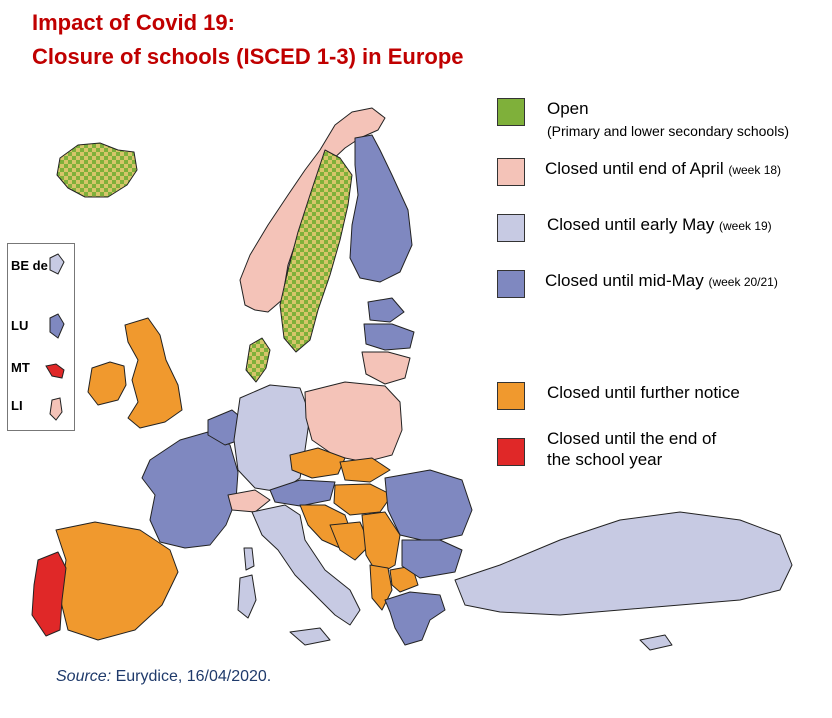 This screenshot has width=832, height=718. What do you see at coordinates (249, 559) in the screenshot?
I see `corsica` at bounding box center [249, 559].